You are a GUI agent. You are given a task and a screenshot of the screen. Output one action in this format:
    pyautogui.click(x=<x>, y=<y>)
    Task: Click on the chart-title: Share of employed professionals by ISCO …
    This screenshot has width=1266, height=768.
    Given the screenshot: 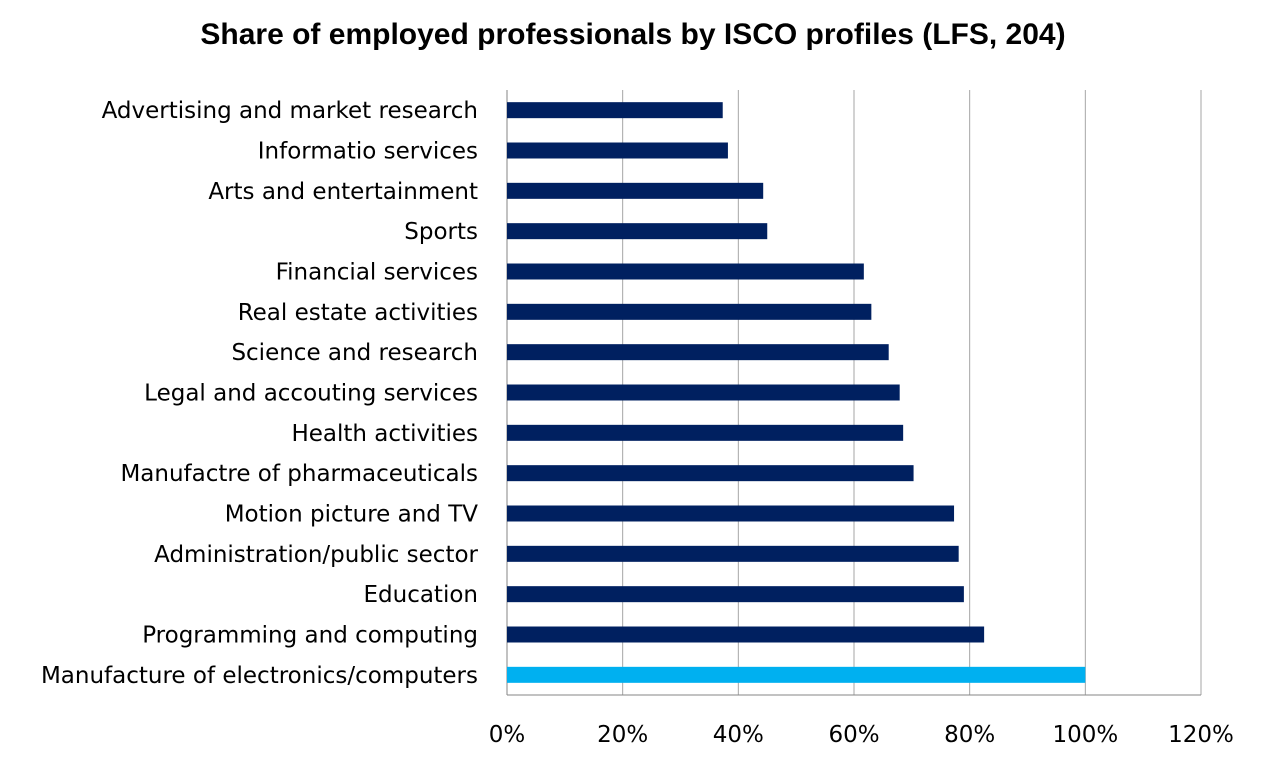 What is the action you would take?
    pyautogui.click(x=633, y=34)
    